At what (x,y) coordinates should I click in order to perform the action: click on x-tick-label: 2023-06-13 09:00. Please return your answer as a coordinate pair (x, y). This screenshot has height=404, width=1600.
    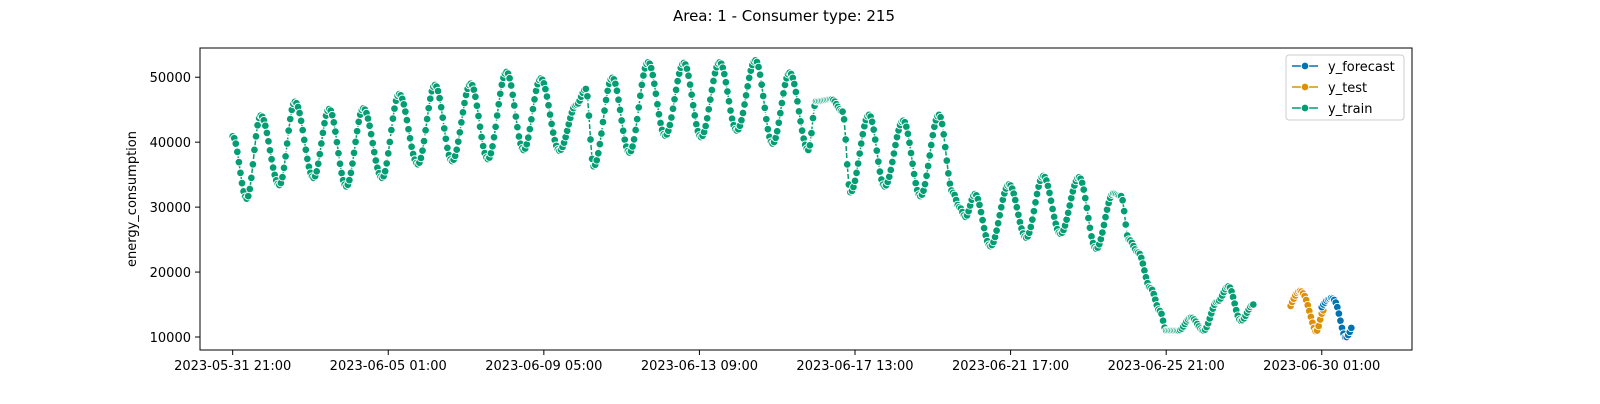
    Looking at the image, I should click on (699, 366).